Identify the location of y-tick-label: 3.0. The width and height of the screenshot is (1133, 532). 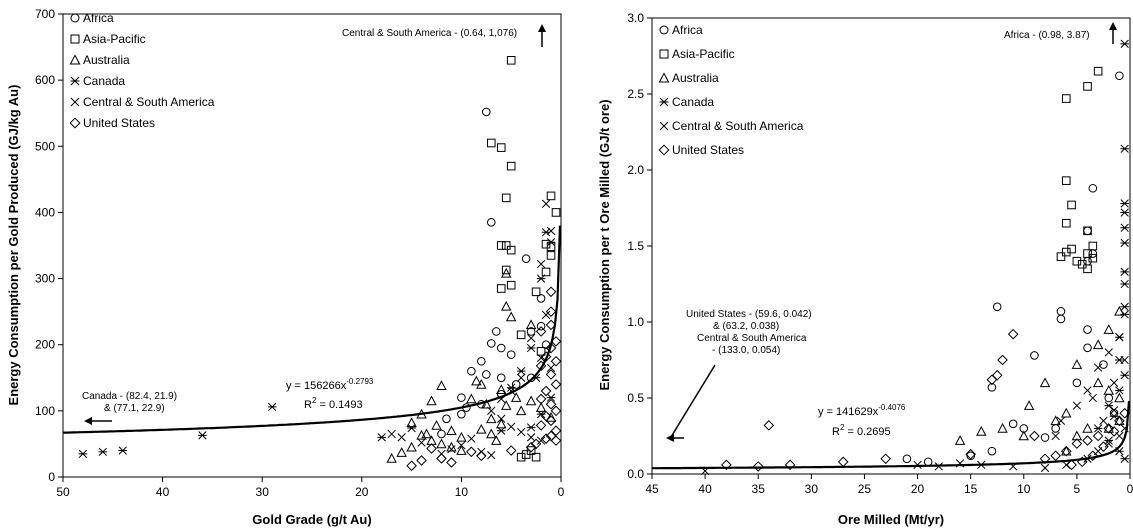
(635, 18).